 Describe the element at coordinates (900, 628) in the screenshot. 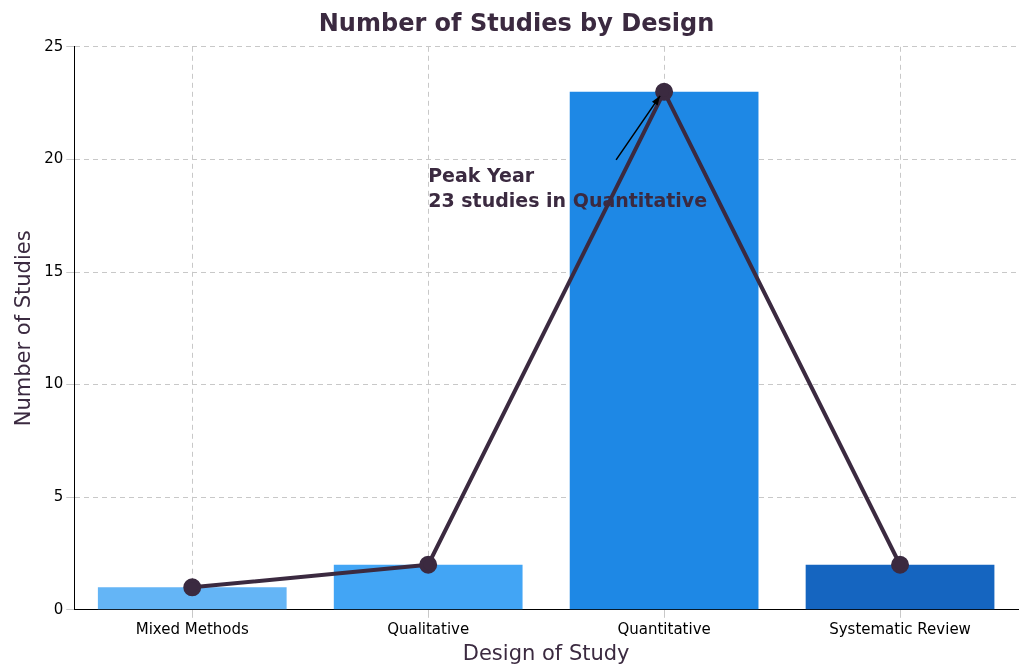

I see `x-tick-label: Systematic Review` at that location.